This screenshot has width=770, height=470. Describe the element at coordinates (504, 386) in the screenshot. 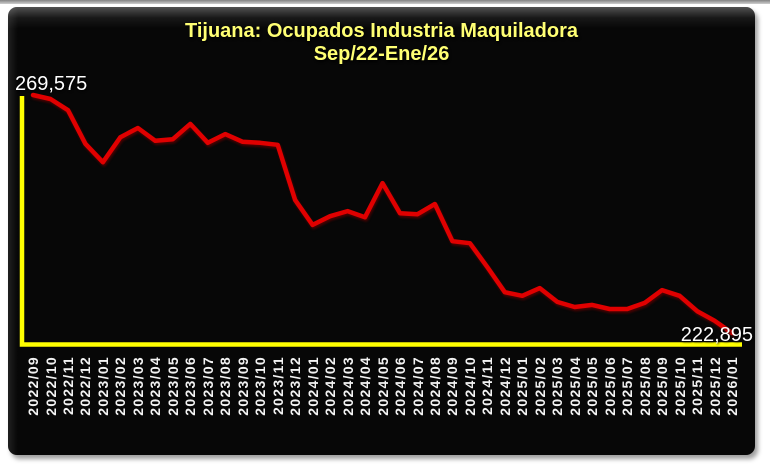

I see `x-tick-label: 2024/12` at that location.